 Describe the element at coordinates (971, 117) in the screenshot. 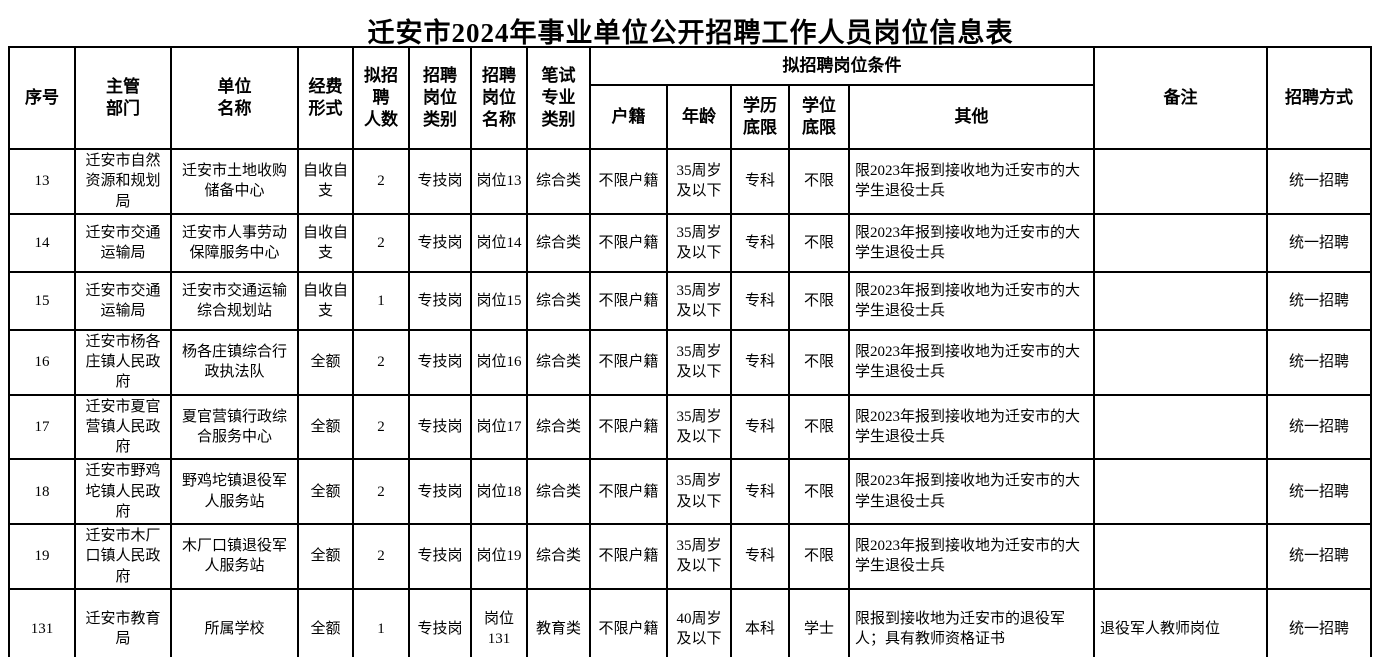

I see `col-header-other: 其他` at that location.